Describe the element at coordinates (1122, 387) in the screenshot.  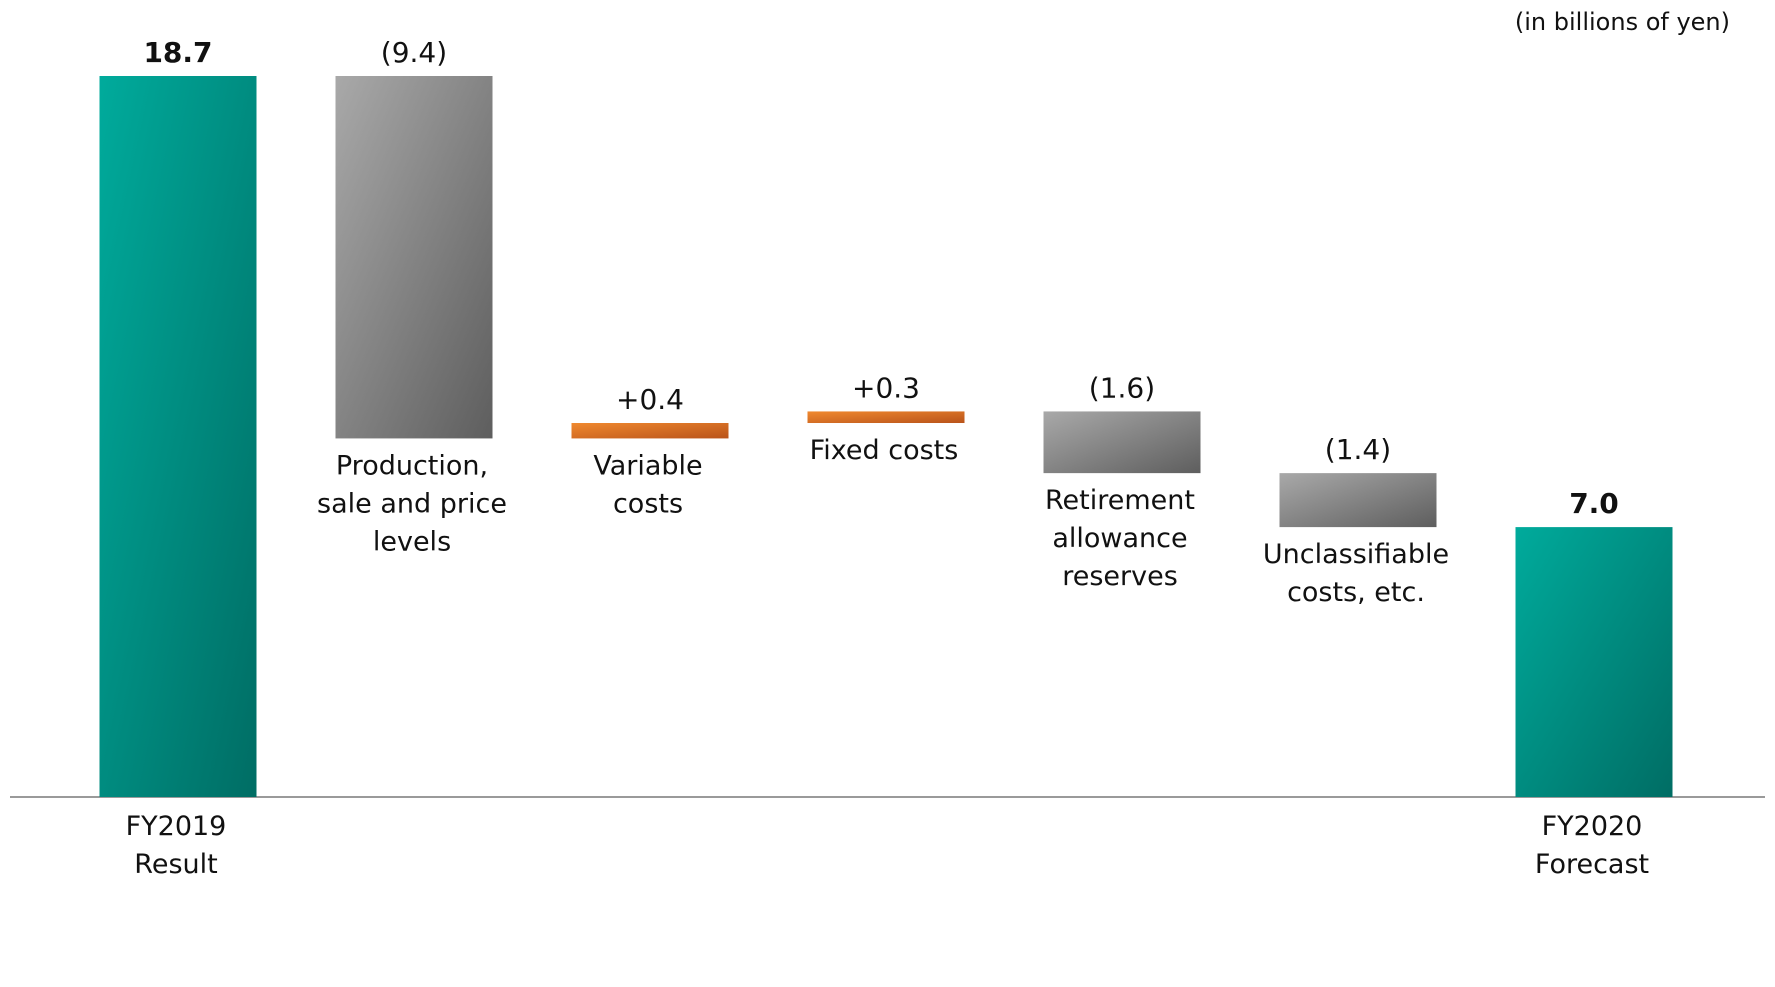
I see `value-label-4: (1.6)` at that location.